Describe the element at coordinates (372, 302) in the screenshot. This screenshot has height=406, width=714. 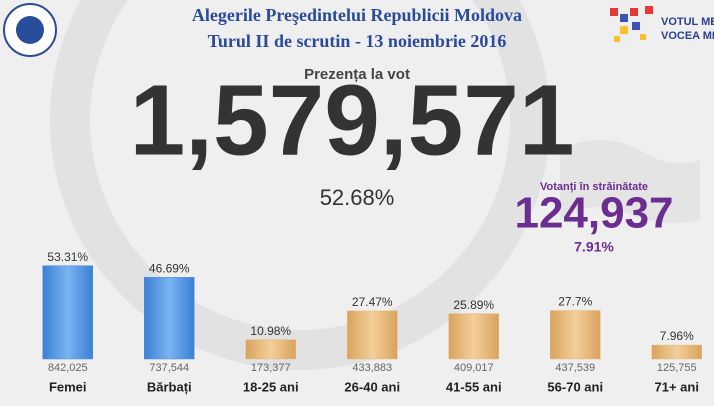
I see `value-label: 27.47%` at that location.